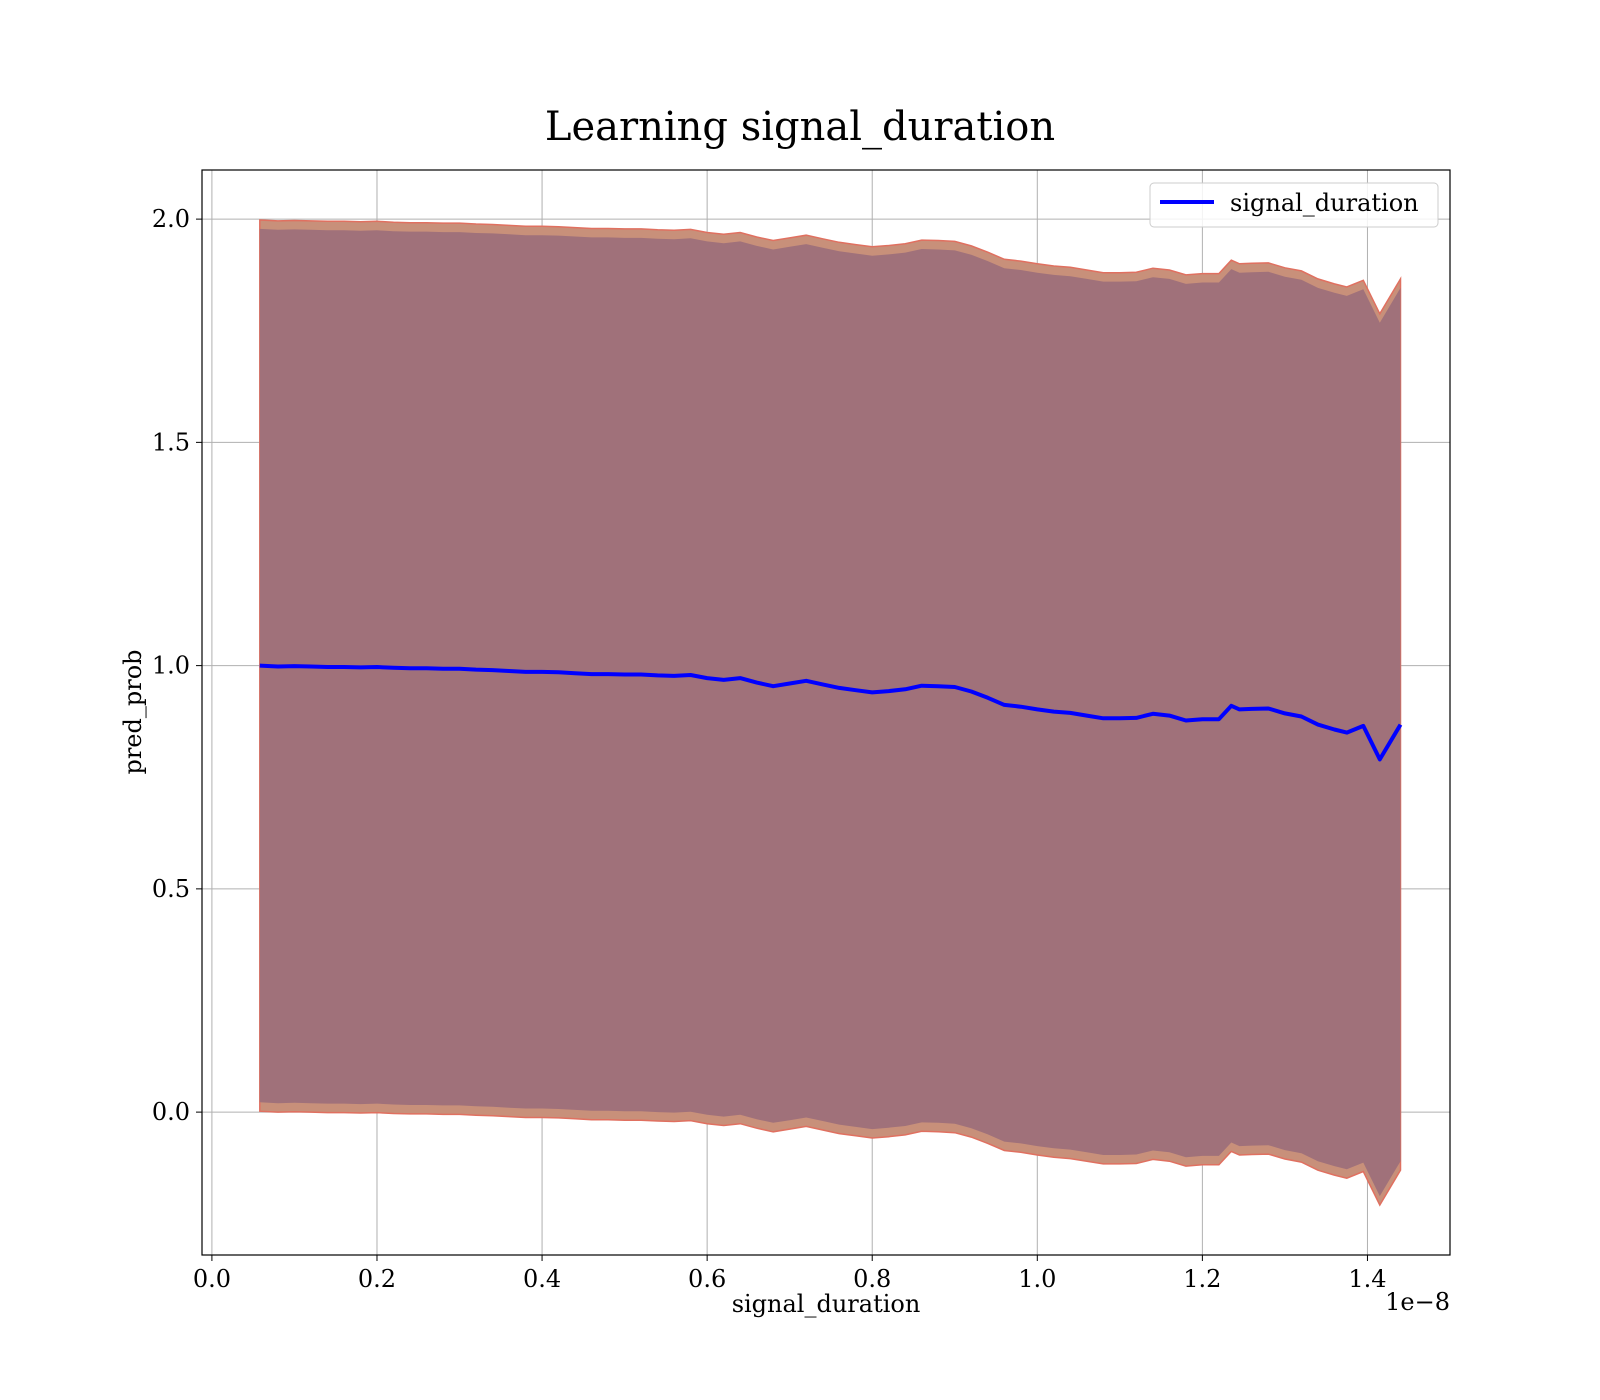 This screenshot has height=1400, width=1600. Describe the element at coordinates (542, 1279) in the screenshot. I see `x-tick-label-2: 0.4` at that location.